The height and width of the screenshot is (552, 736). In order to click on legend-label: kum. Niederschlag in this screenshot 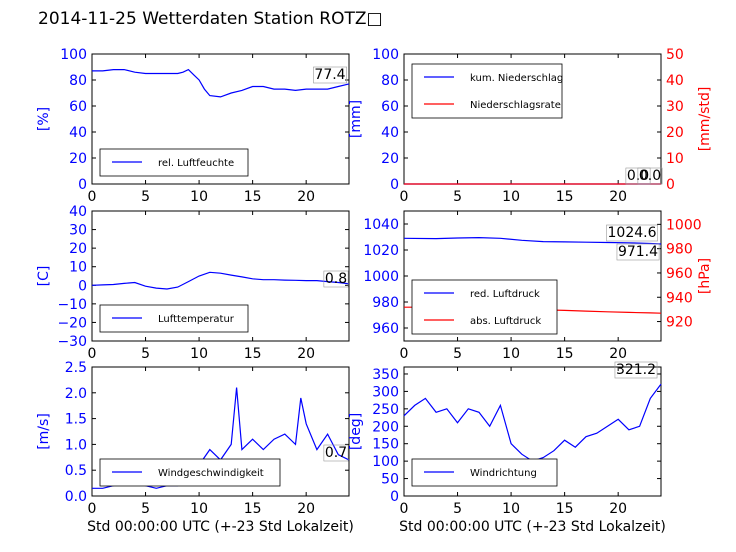, I will do `click(516, 78)`.